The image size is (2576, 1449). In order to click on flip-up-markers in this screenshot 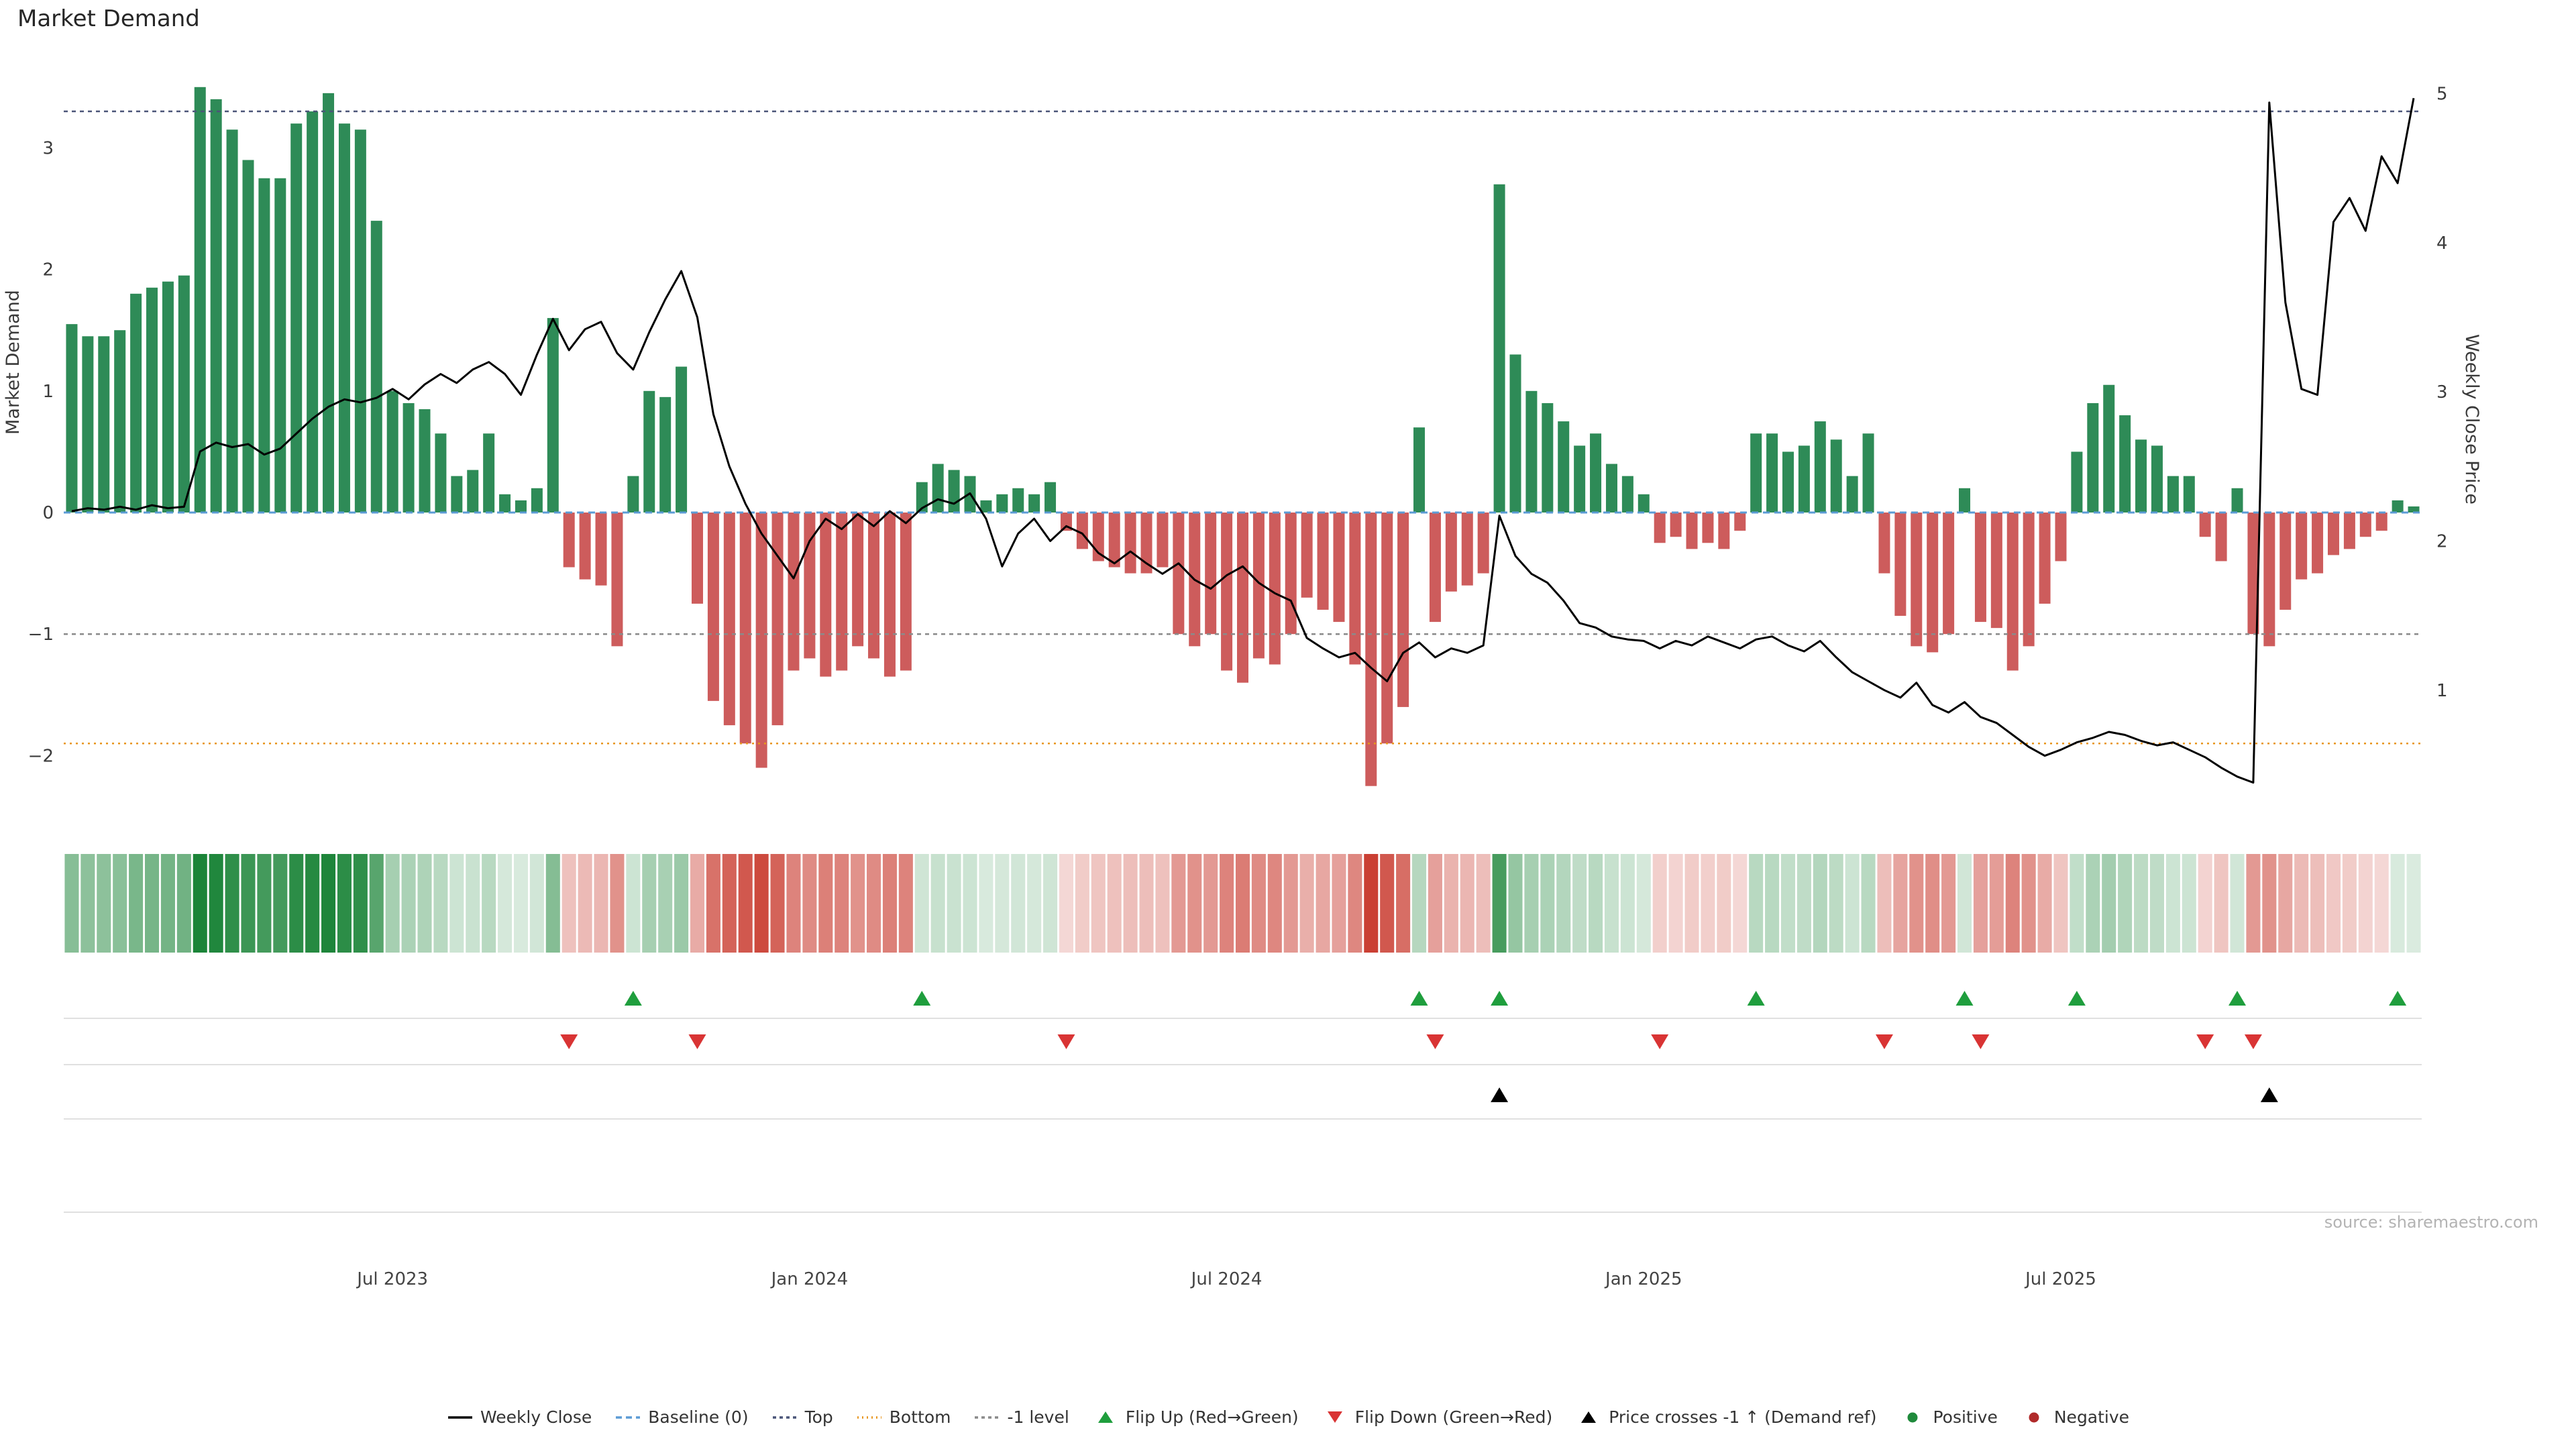, I will do `click(1515, 998)`.